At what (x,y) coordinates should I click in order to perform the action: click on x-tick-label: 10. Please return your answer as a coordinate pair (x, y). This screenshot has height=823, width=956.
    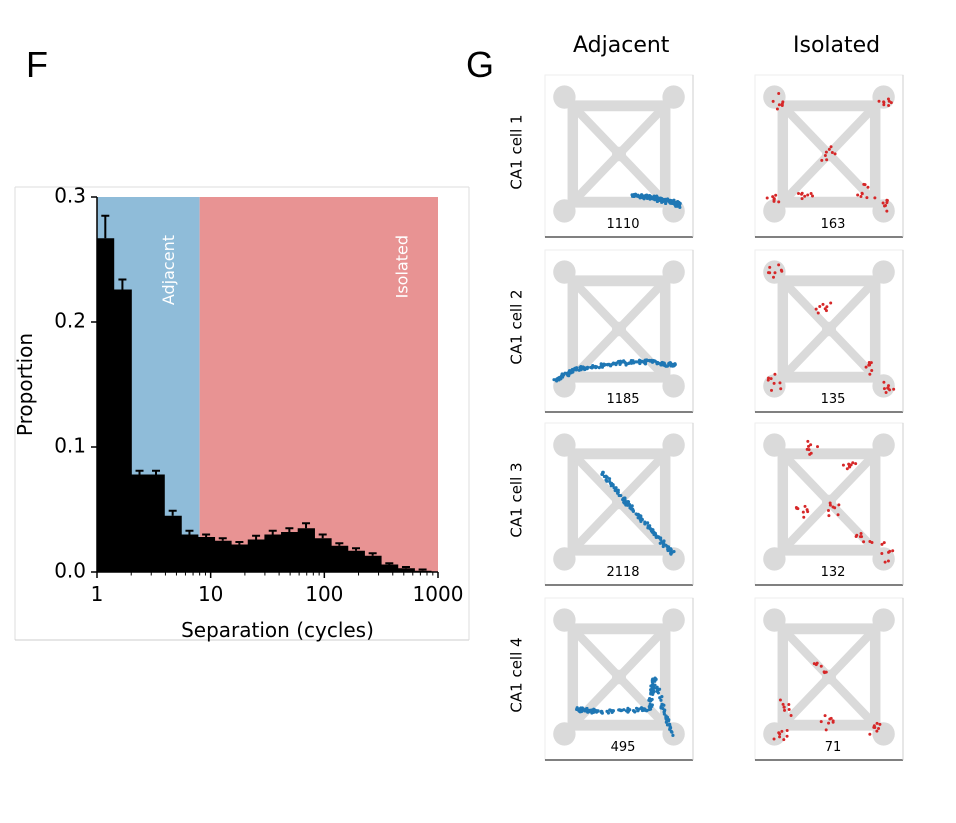
    Looking at the image, I should click on (210, 594).